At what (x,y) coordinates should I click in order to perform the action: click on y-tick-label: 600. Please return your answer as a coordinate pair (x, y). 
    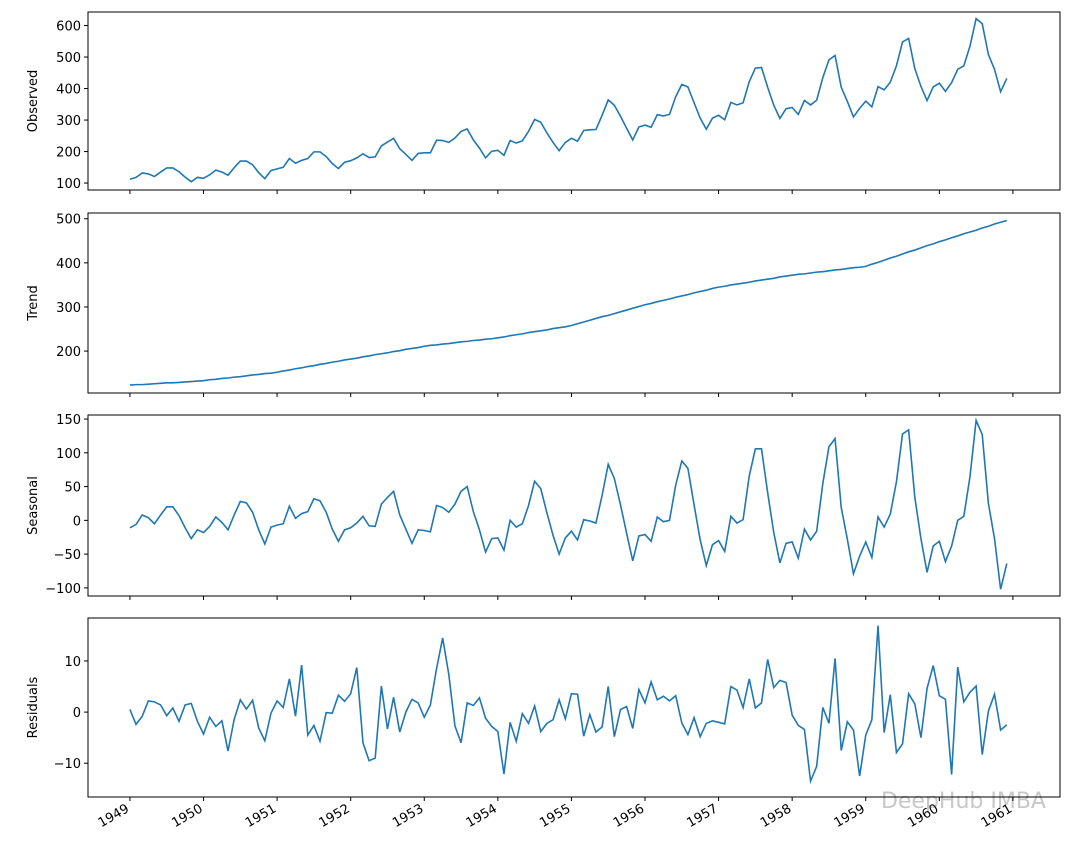
    Looking at the image, I should click on (68, 27).